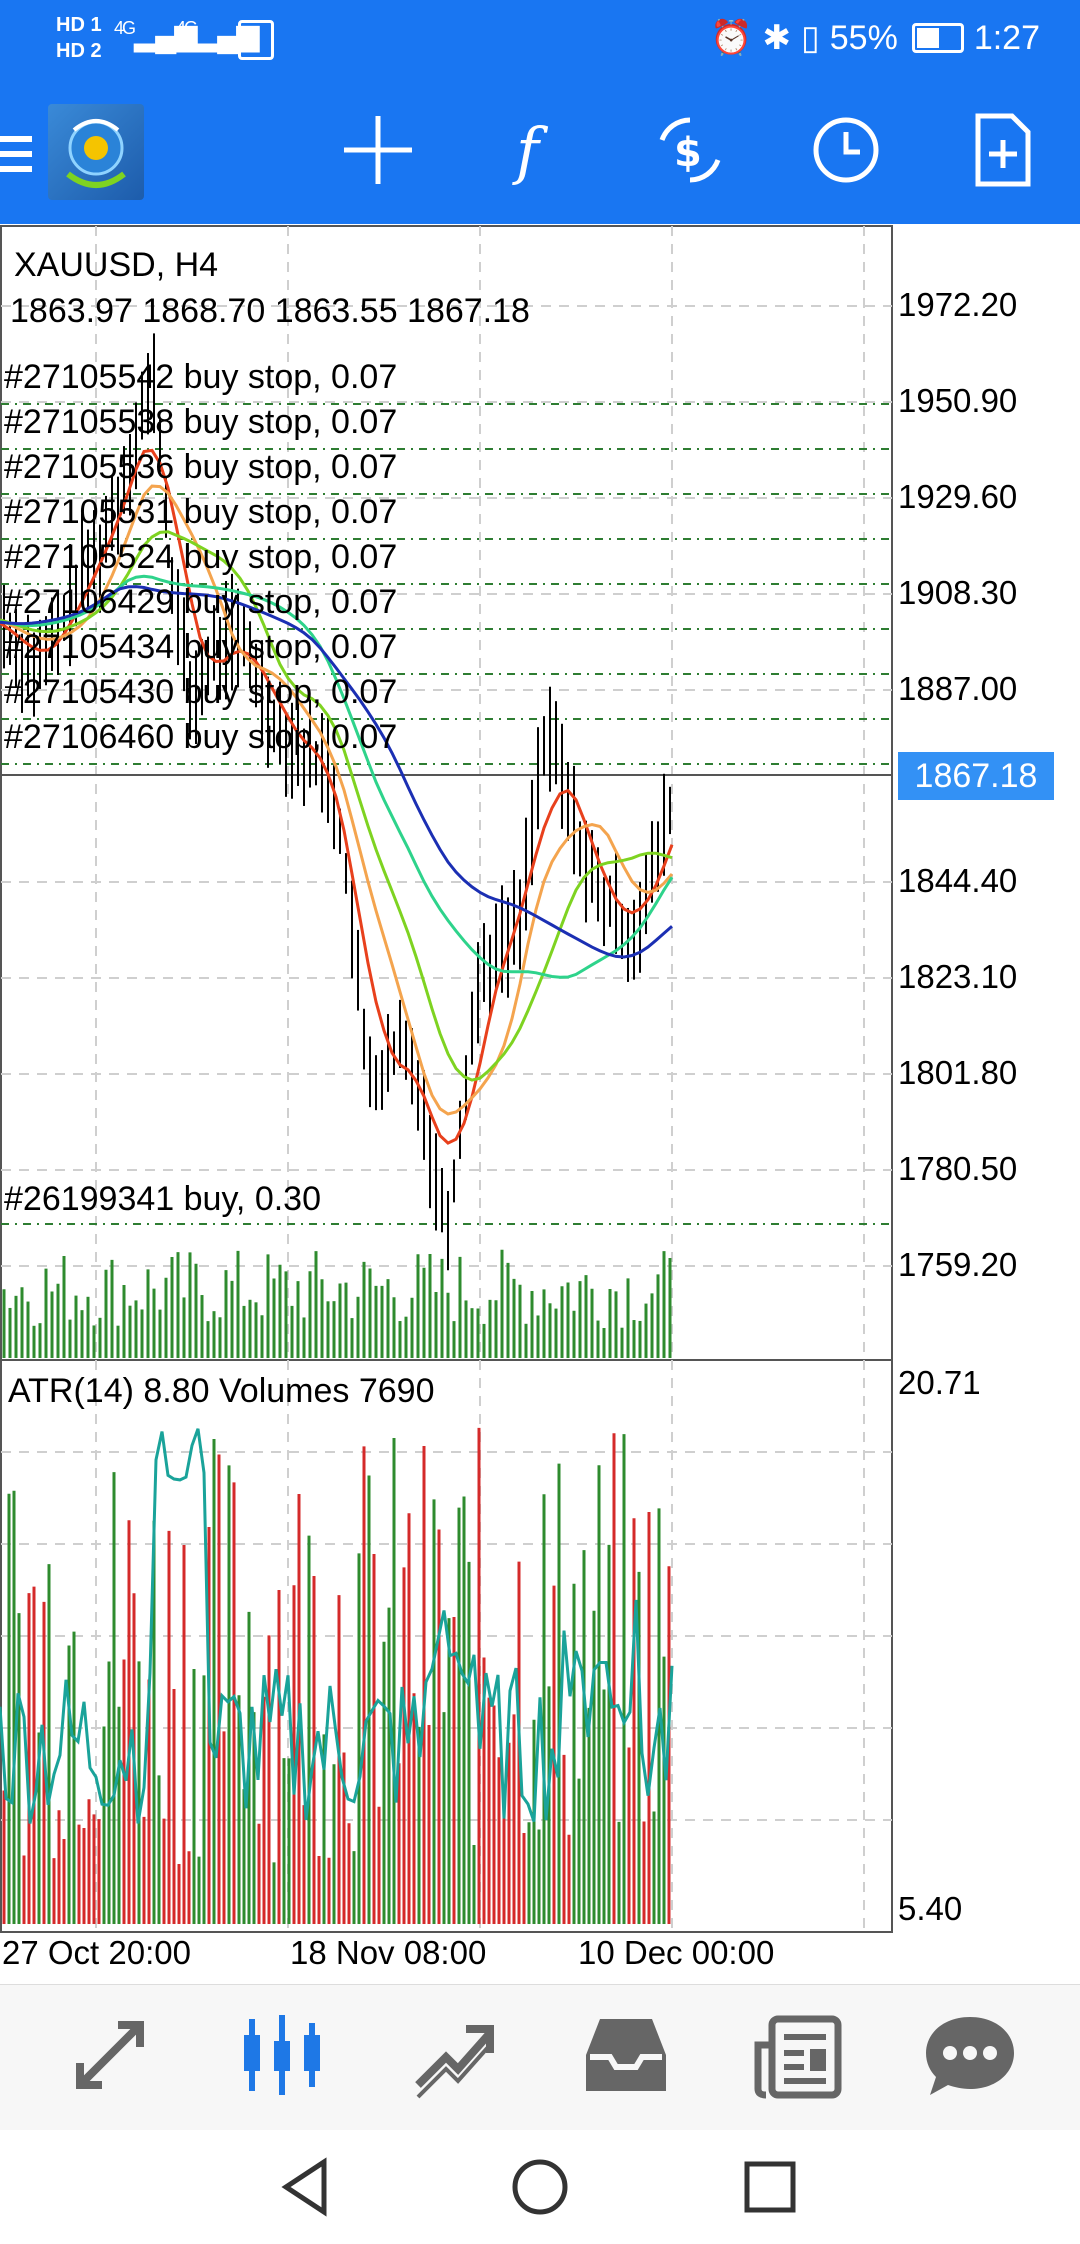 This screenshot has width=1080, height=2244. What do you see at coordinates (336, 772) in the screenshot?
I see `ma-blue-line` at bounding box center [336, 772].